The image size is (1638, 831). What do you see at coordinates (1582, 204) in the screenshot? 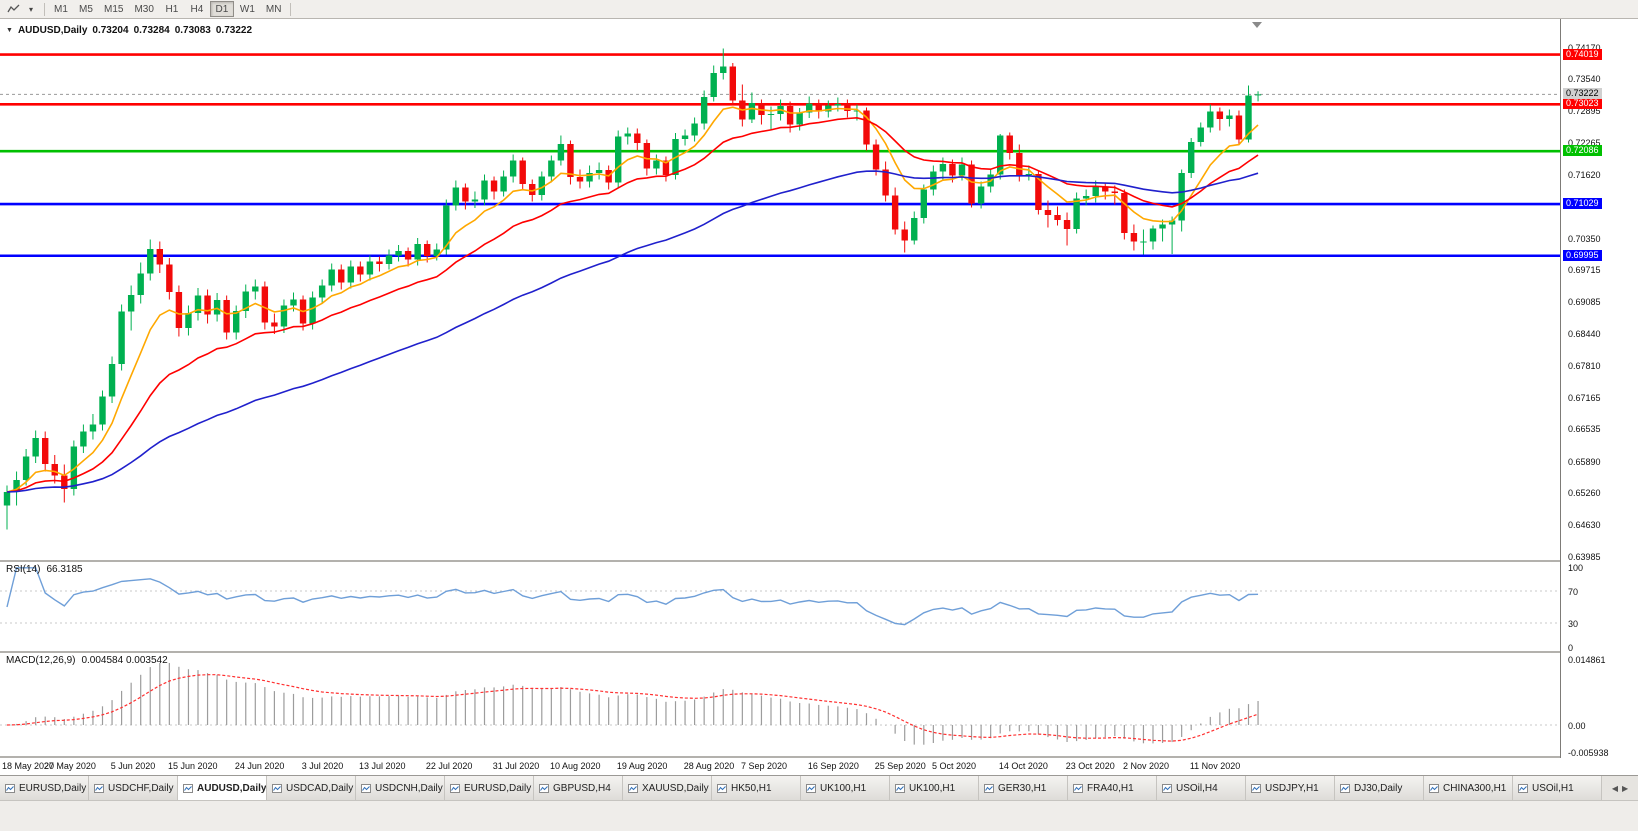
I see `price-level-badge: 0.71029` at bounding box center [1582, 204].